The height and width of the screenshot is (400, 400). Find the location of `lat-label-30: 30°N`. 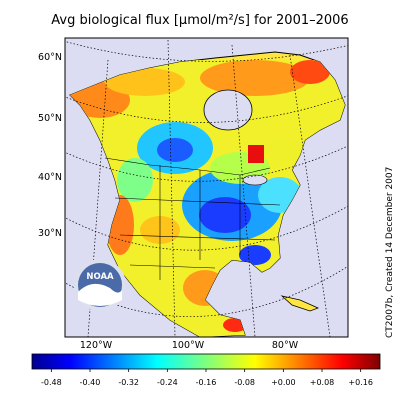

lat-label-30: 30°N is located at coordinates (50, 233).